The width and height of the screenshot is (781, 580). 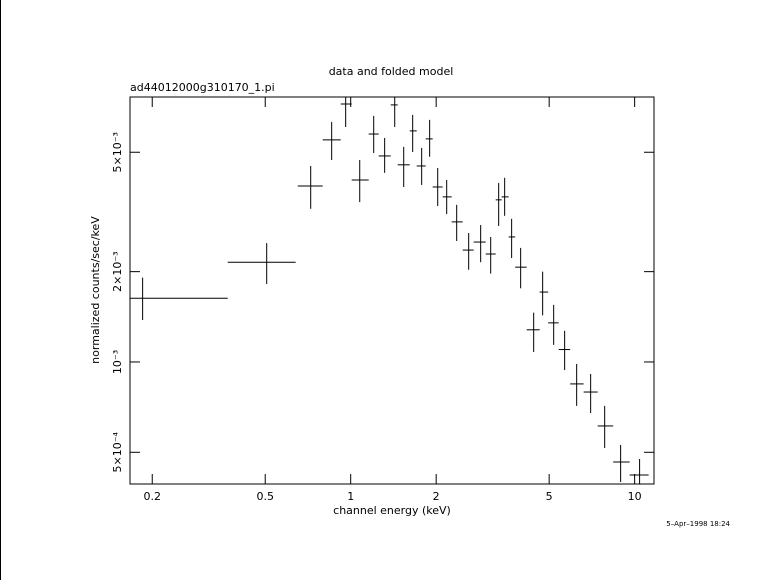 What do you see at coordinates (117, 152) in the screenshot?
I see `y-tick-label: 5×10⁻³` at bounding box center [117, 152].